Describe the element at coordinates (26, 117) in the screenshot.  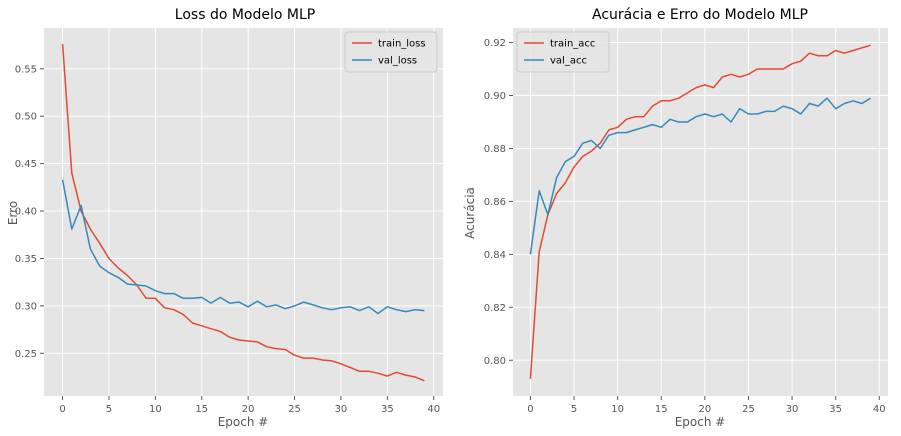
I see `y-tick-label: 0.50` at that location.